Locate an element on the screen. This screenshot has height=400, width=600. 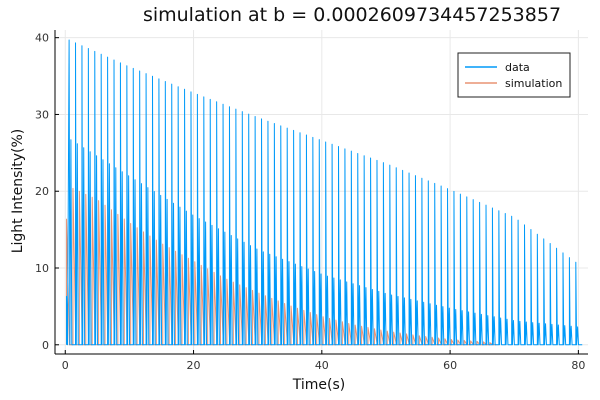
x-tick-label: 80 is located at coordinates (578, 365).